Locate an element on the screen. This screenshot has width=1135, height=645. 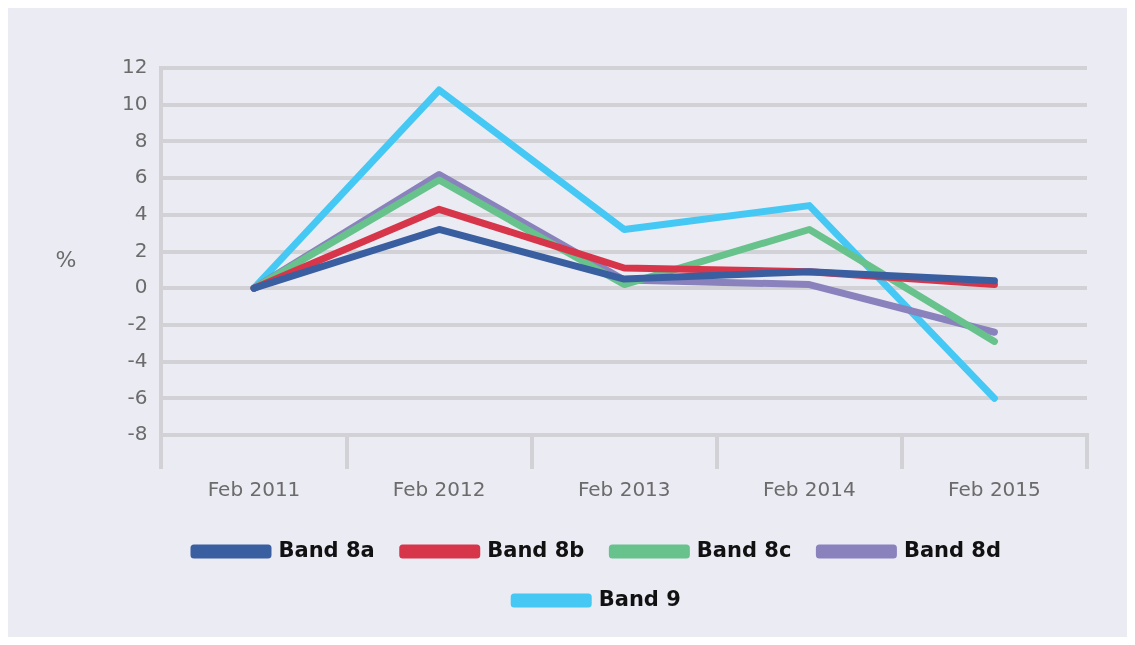
x-tick-label: Feb 2012 is located at coordinates (439, 489).